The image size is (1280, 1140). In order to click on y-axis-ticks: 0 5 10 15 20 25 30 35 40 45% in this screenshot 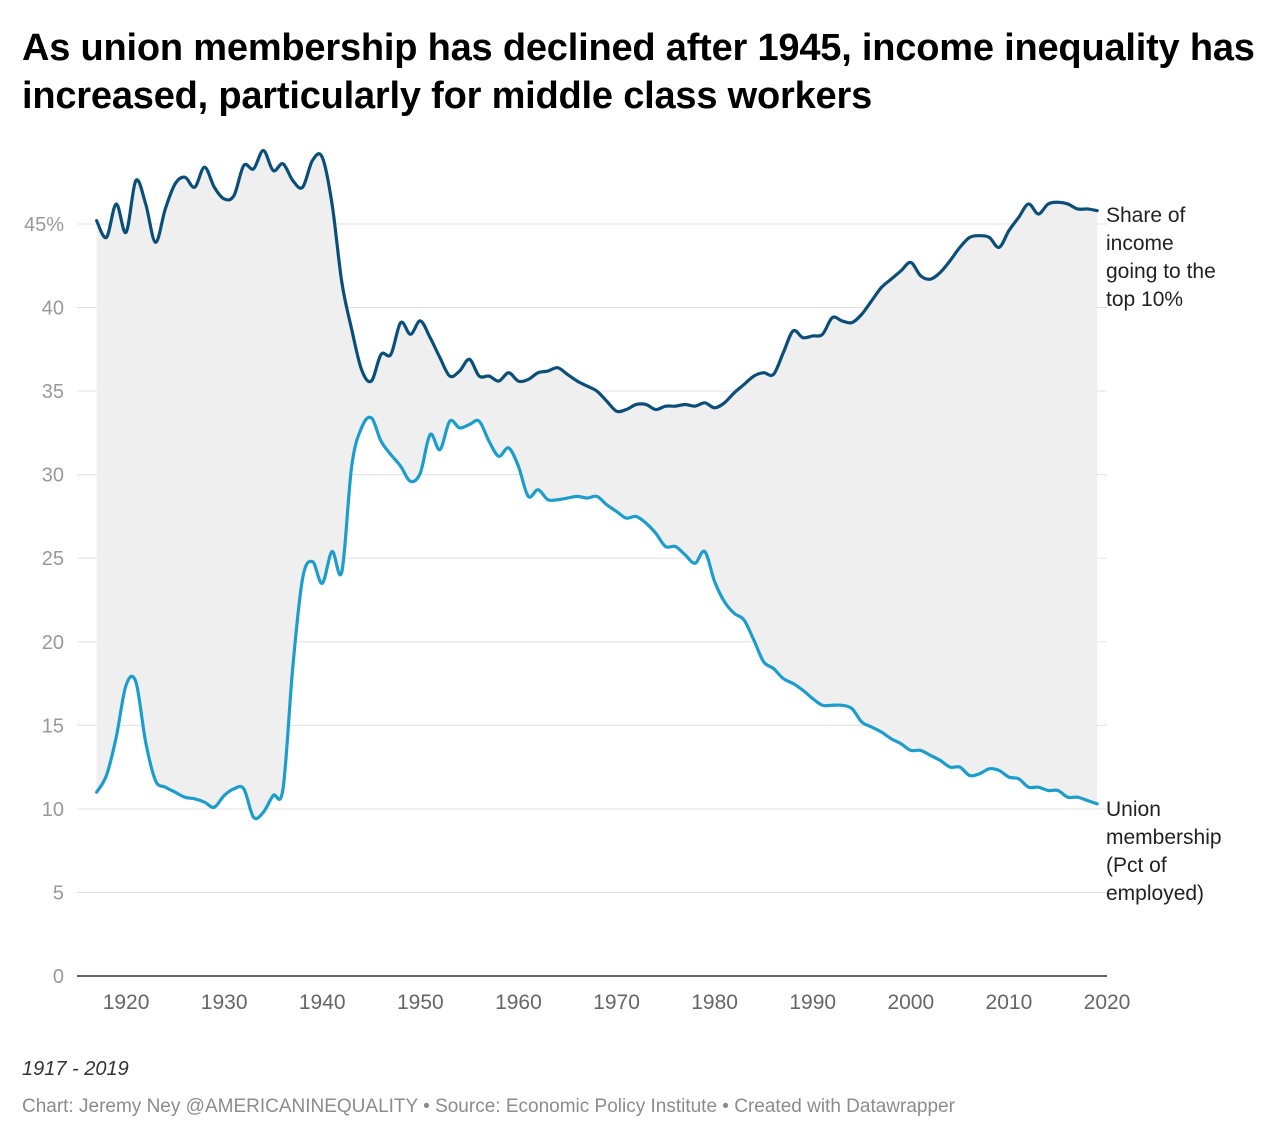, I will do `click(44, 601)`.